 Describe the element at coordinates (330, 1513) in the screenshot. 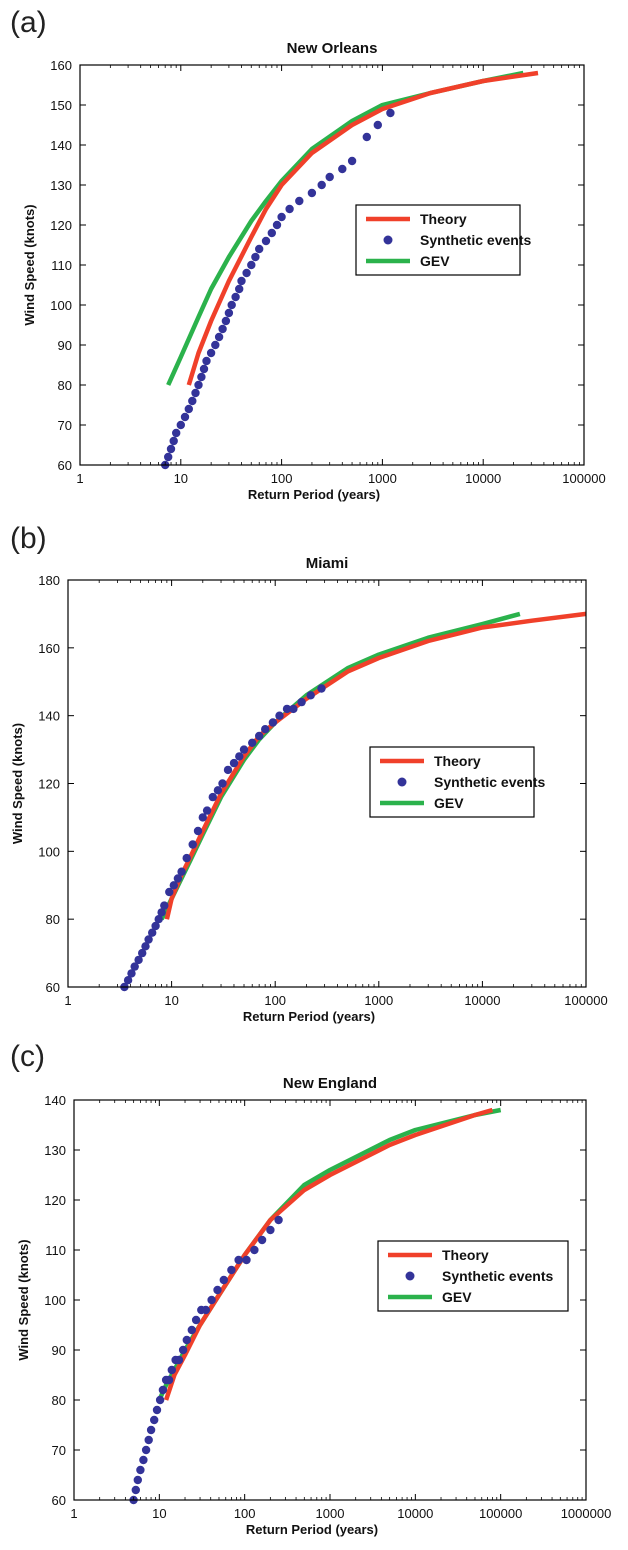

I see `x-tick-label: 1000` at that location.